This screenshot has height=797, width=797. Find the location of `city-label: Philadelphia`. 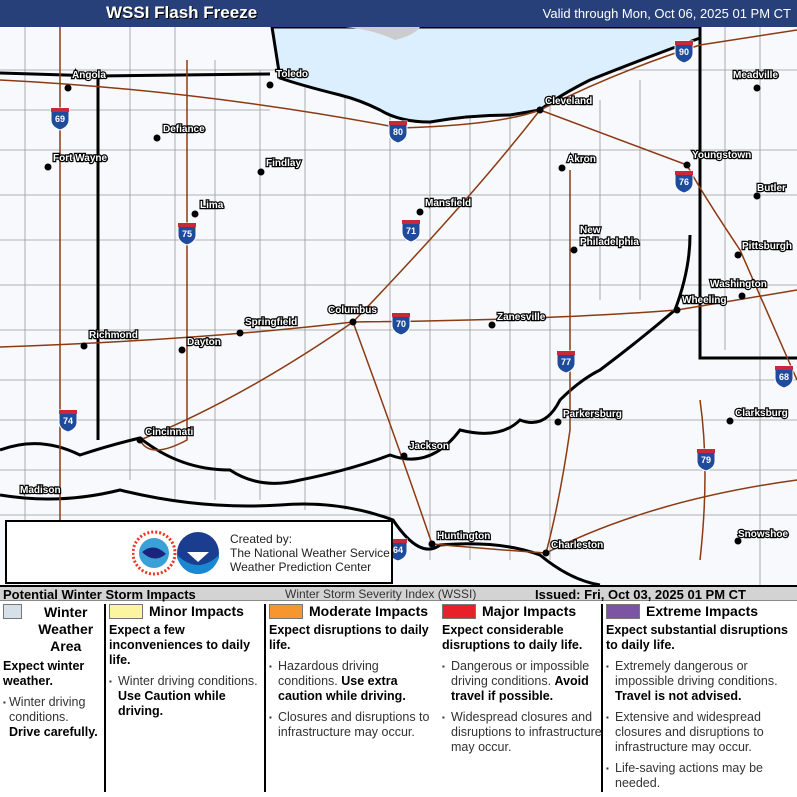

city-label: Philadelphia is located at coordinates (609, 242).